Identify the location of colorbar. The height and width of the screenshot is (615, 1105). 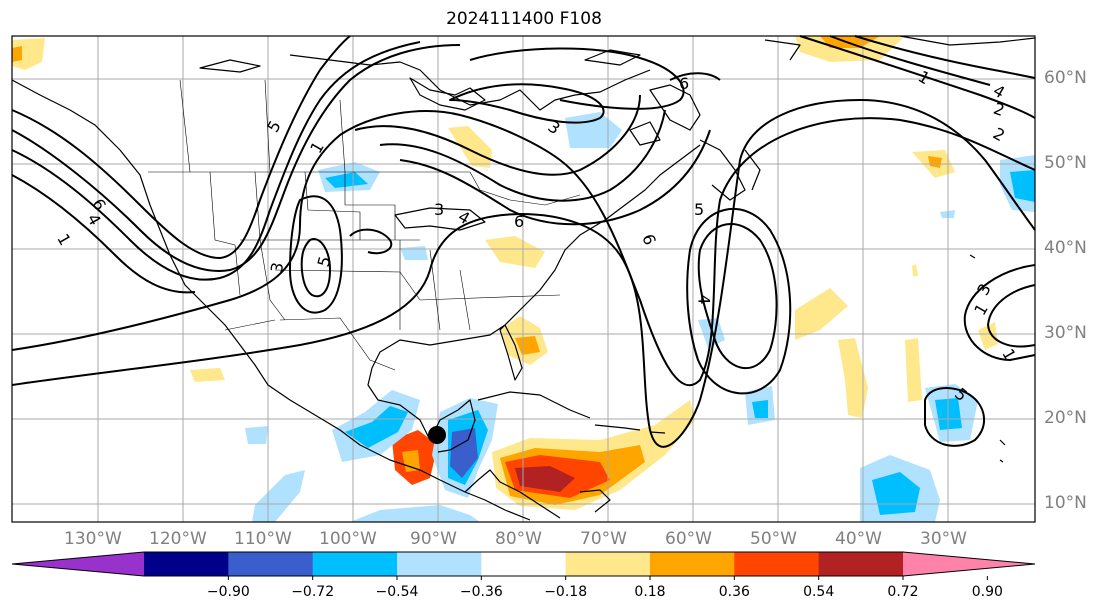
(523, 565).